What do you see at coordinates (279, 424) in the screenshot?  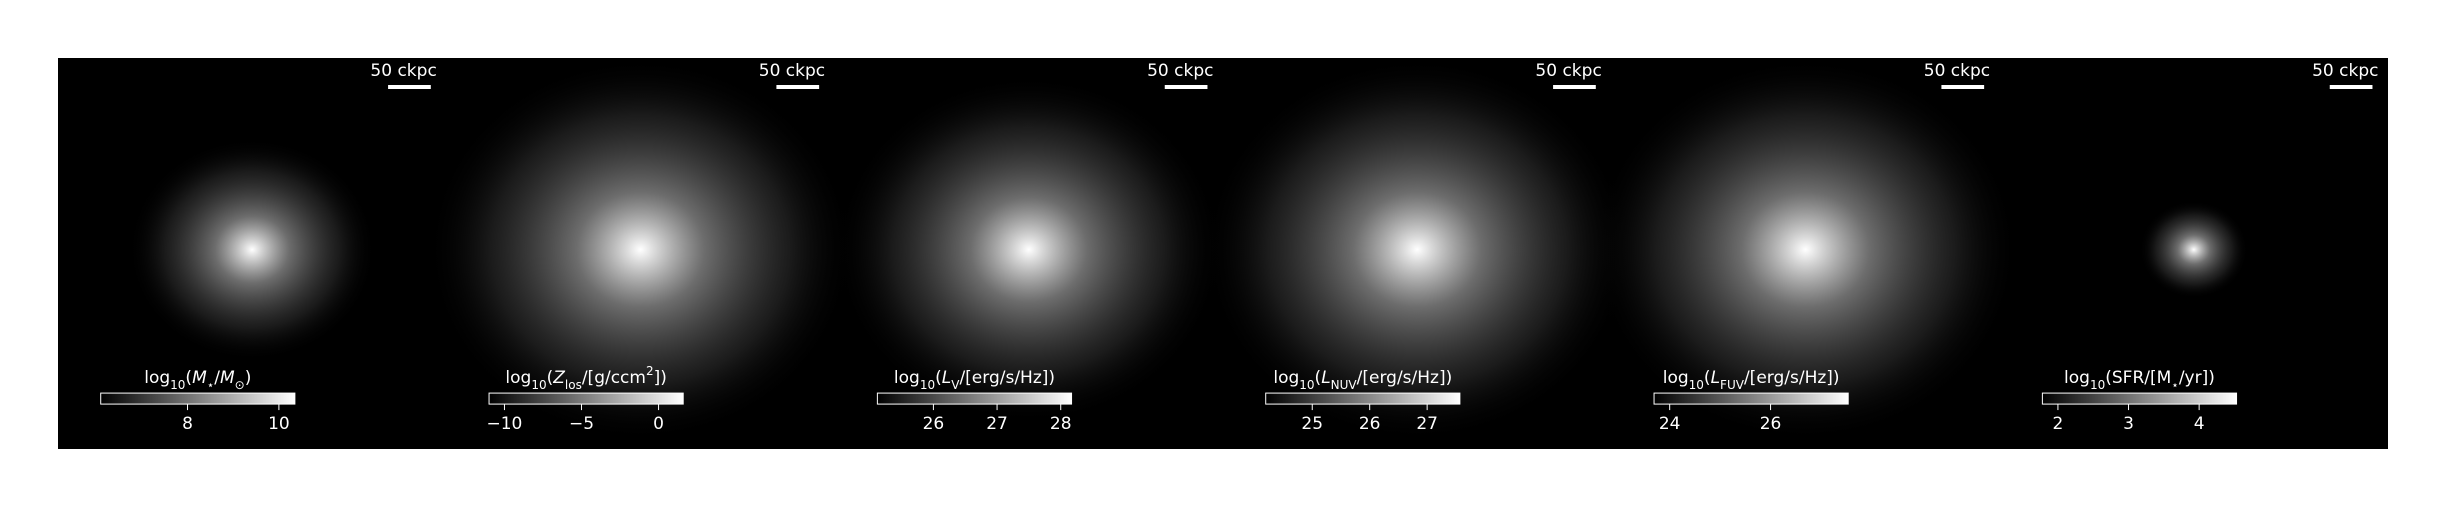 I see `colorbar-tick-label: 10` at bounding box center [279, 424].